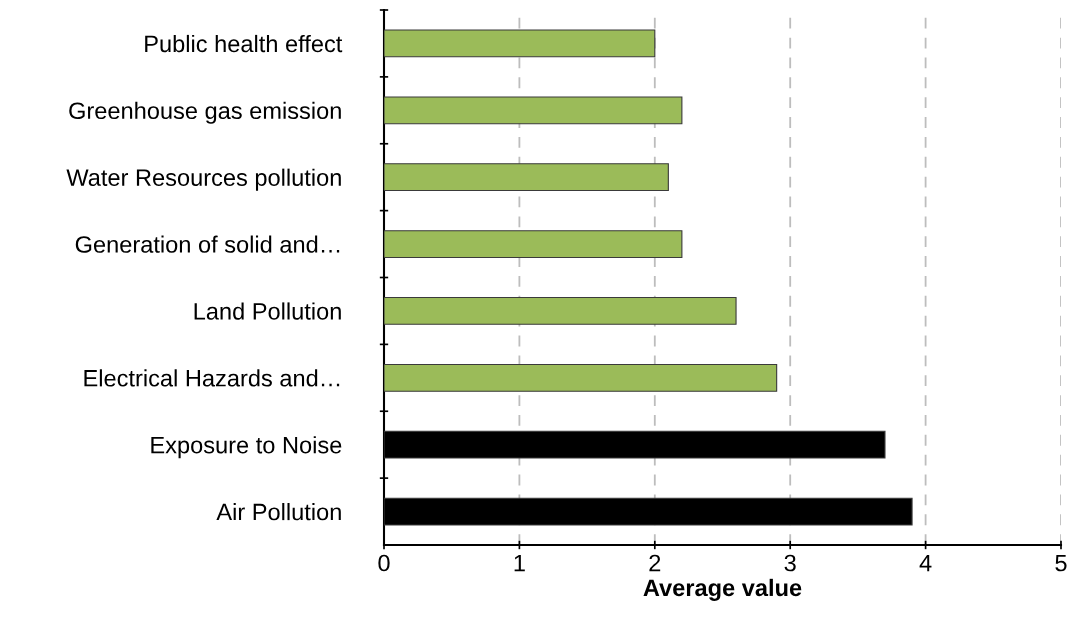 Image resolution: width=1072 pixels, height=638 pixels. Describe the element at coordinates (205, 112) in the screenshot. I see `y-tick-label: Greenhouse gas emission` at that location.